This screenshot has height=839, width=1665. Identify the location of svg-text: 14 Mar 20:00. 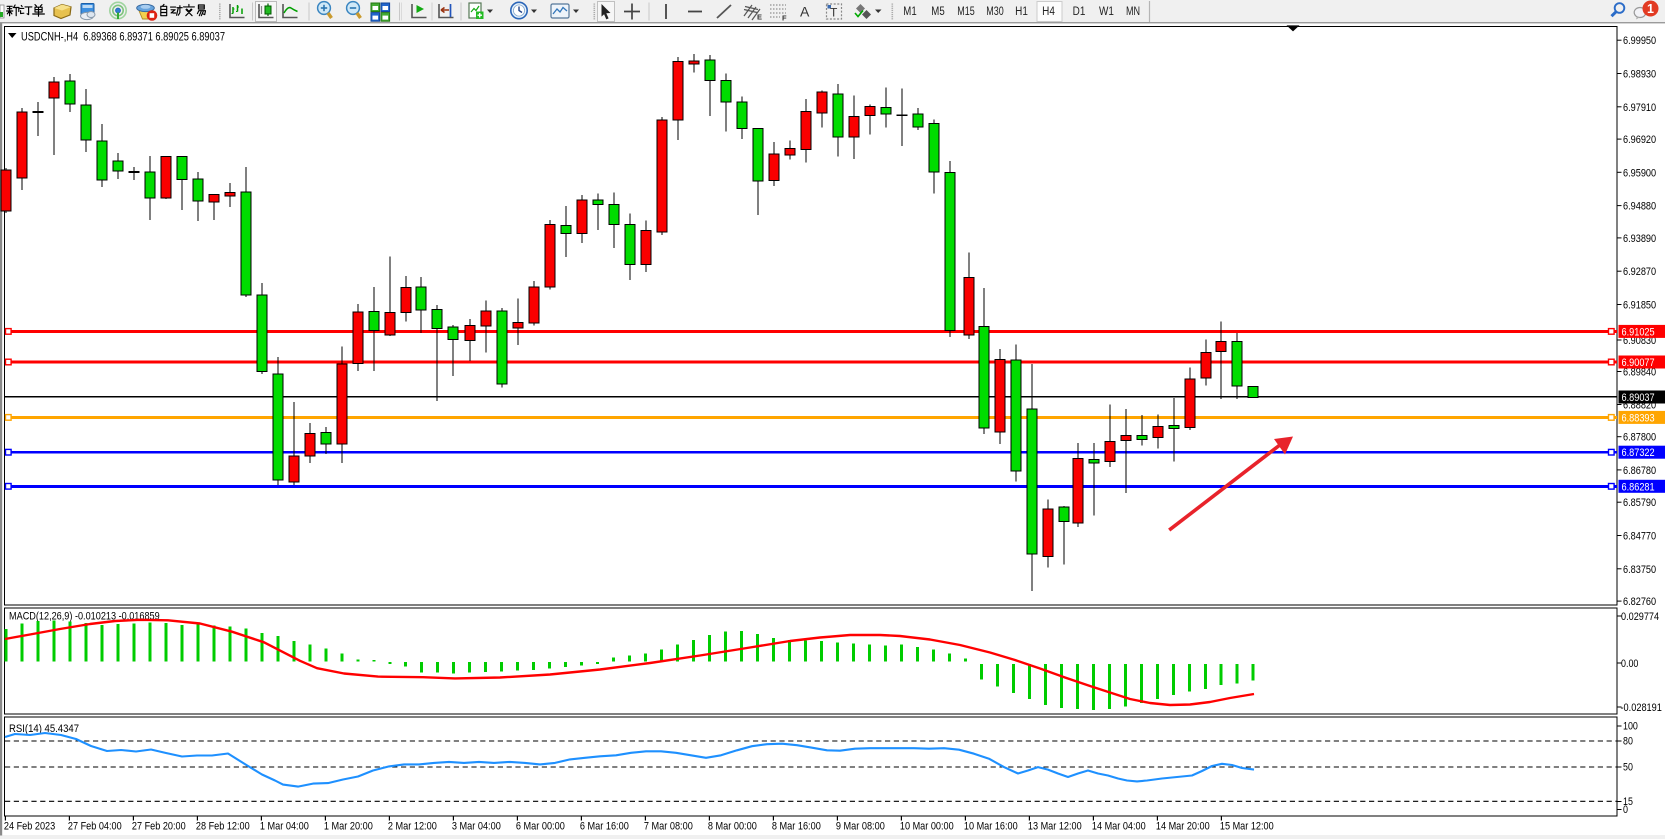
(1183, 827).